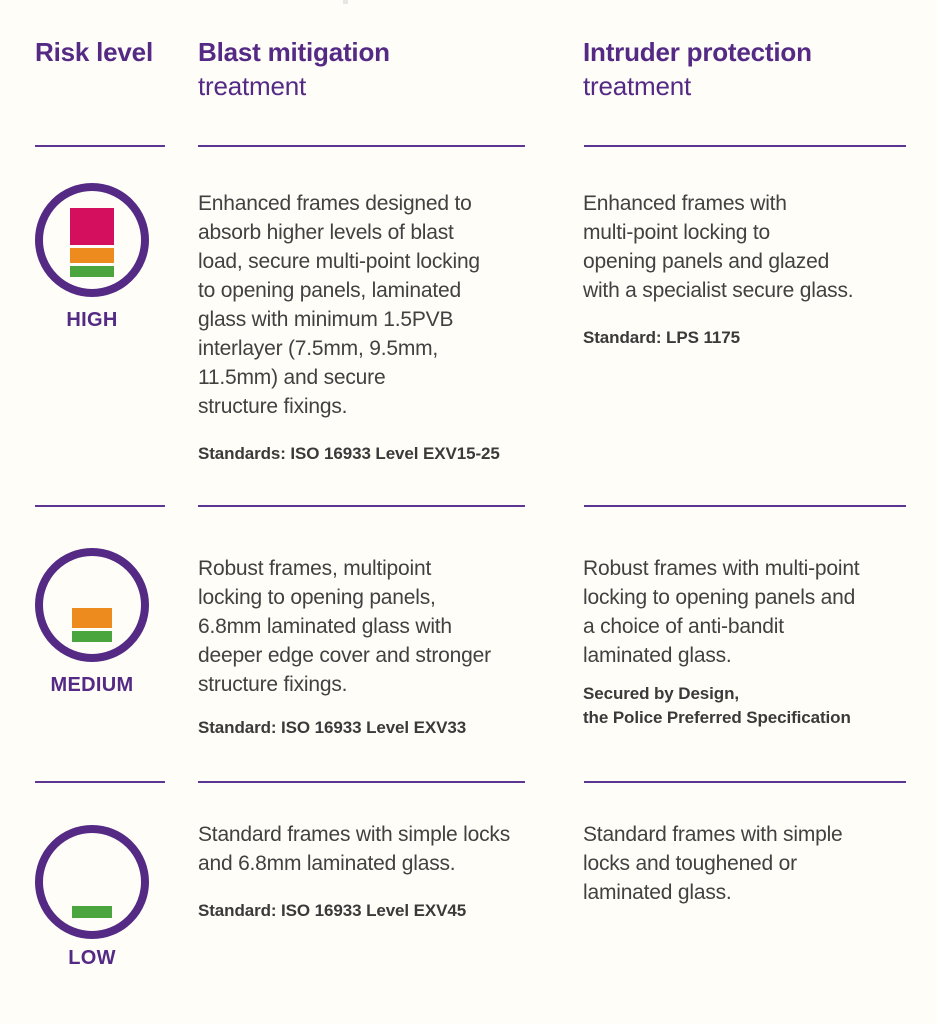  What do you see at coordinates (683, 626) in the screenshot?
I see `text-line: a choice of anti-bandit` at bounding box center [683, 626].